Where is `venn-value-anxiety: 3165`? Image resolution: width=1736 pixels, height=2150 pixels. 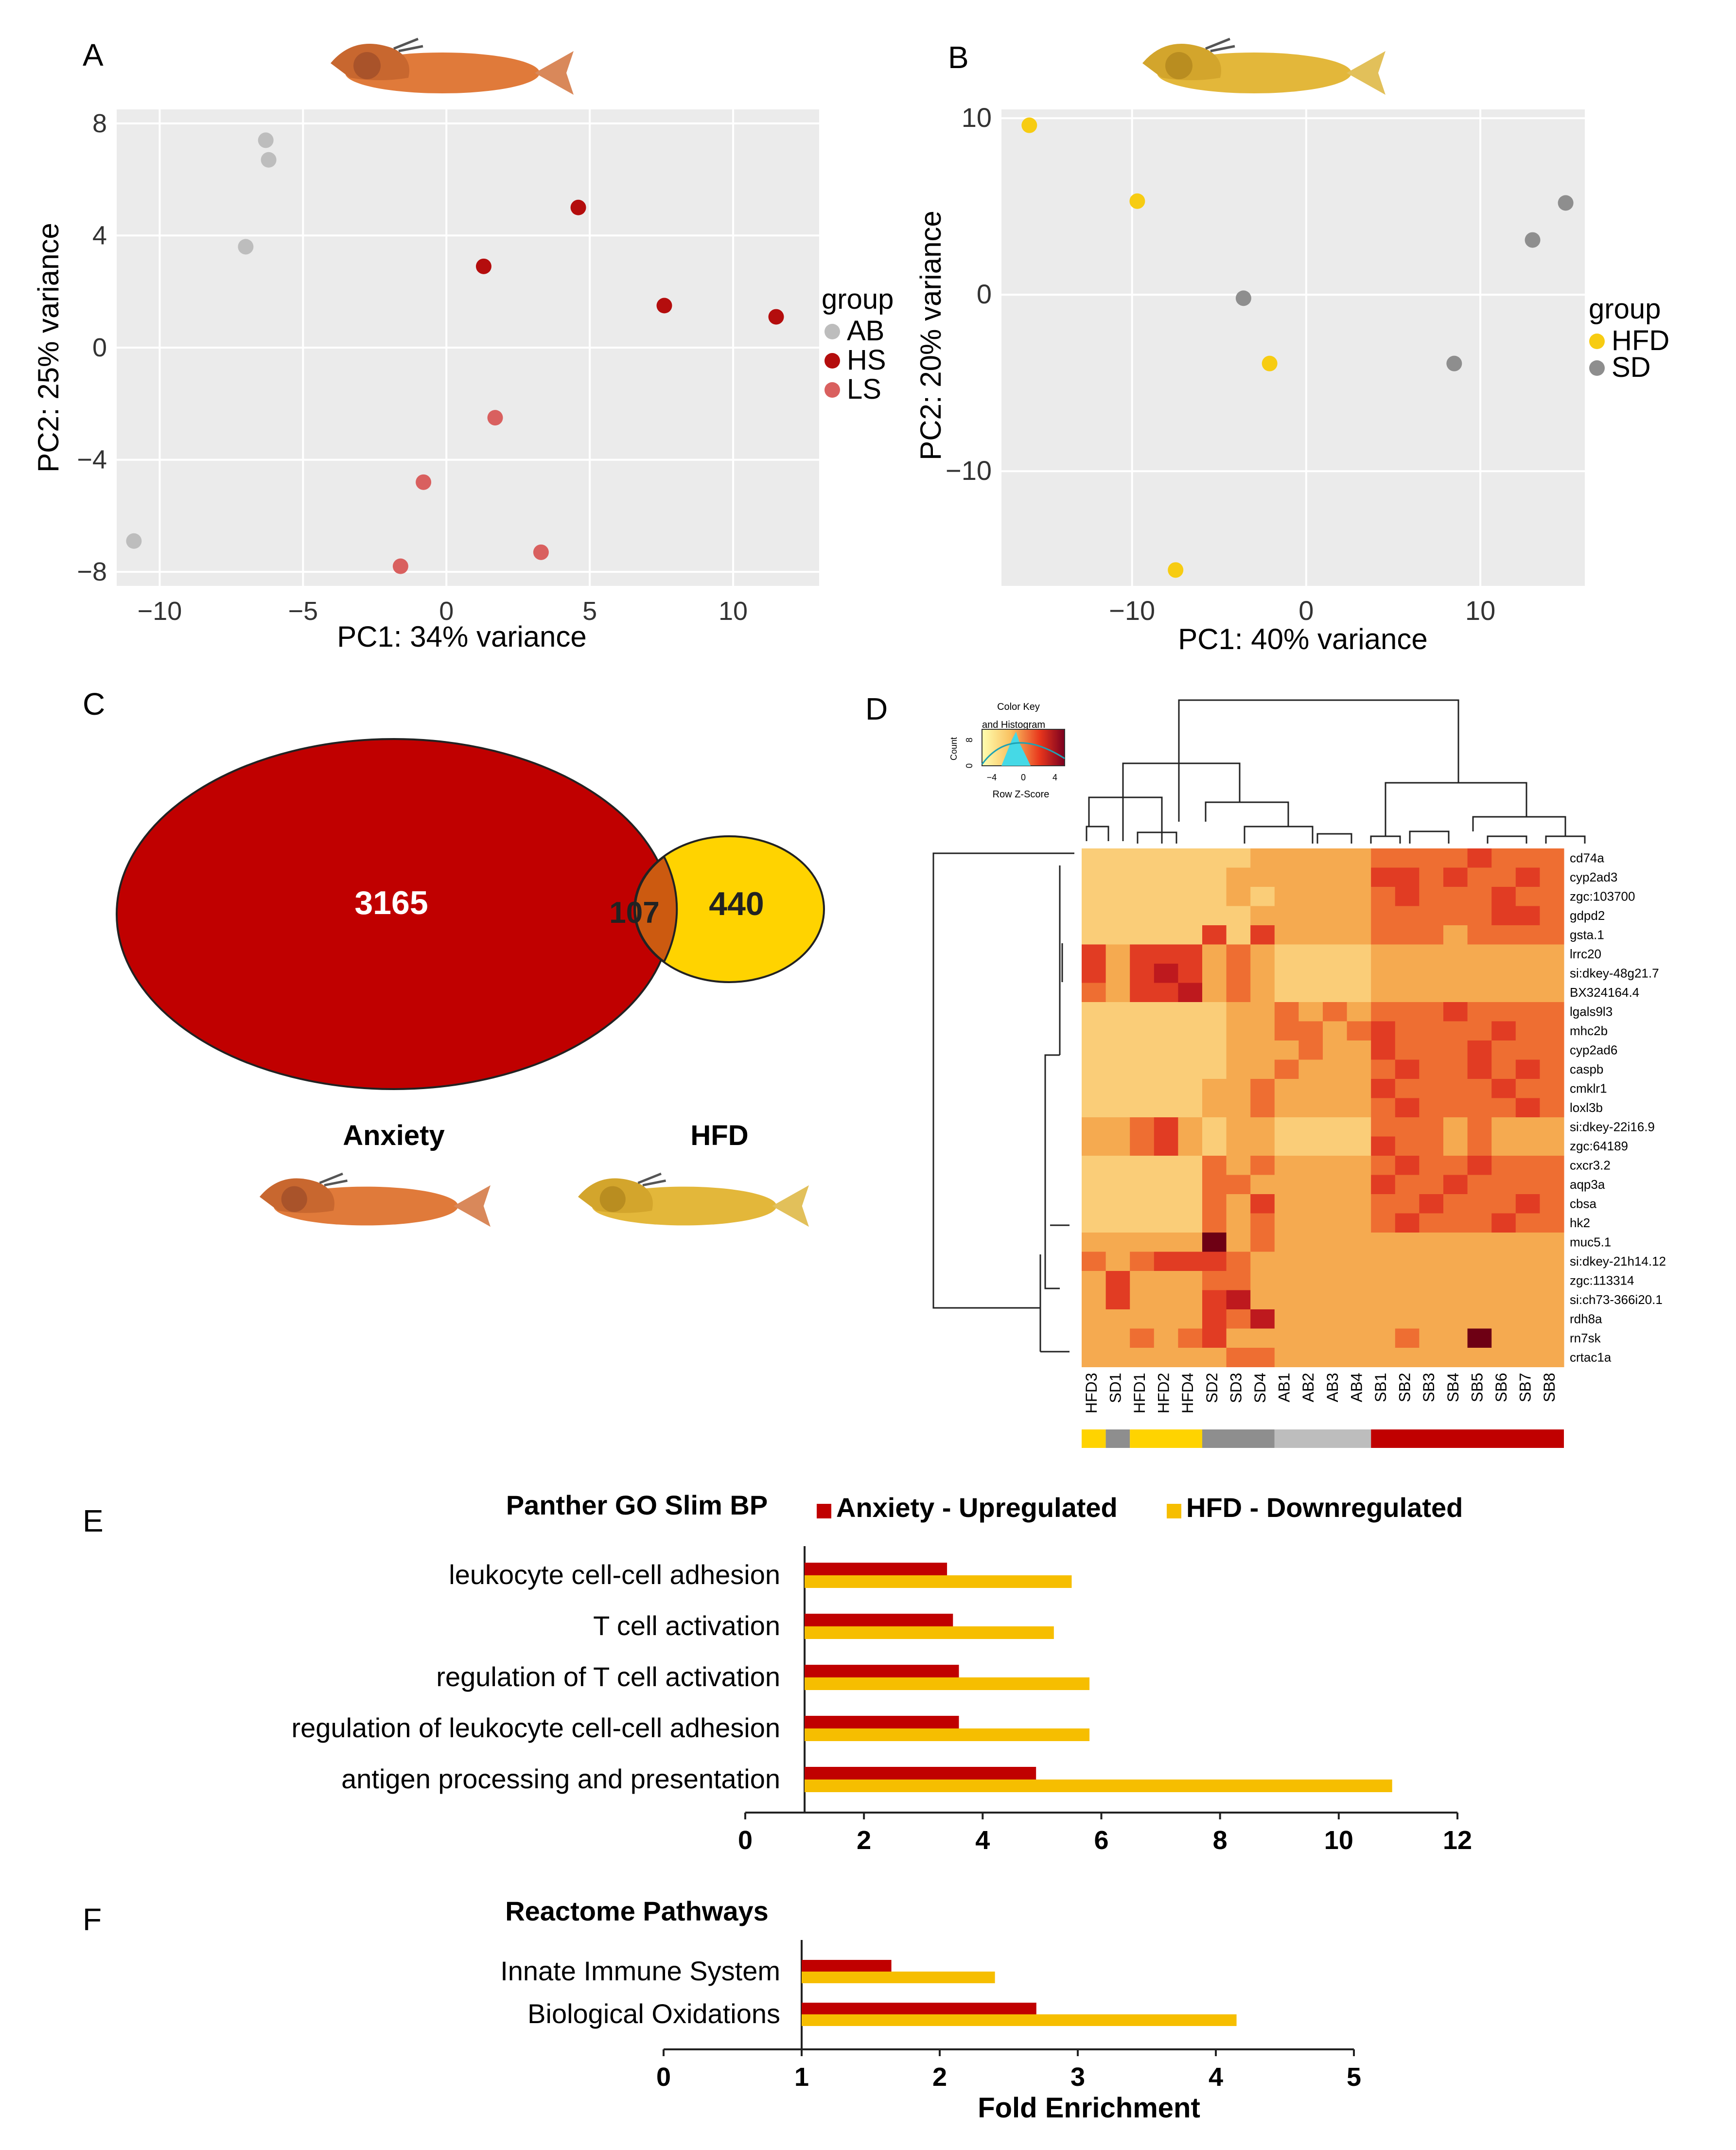 venn-value-anxiety: 3165 is located at coordinates (391, 902).